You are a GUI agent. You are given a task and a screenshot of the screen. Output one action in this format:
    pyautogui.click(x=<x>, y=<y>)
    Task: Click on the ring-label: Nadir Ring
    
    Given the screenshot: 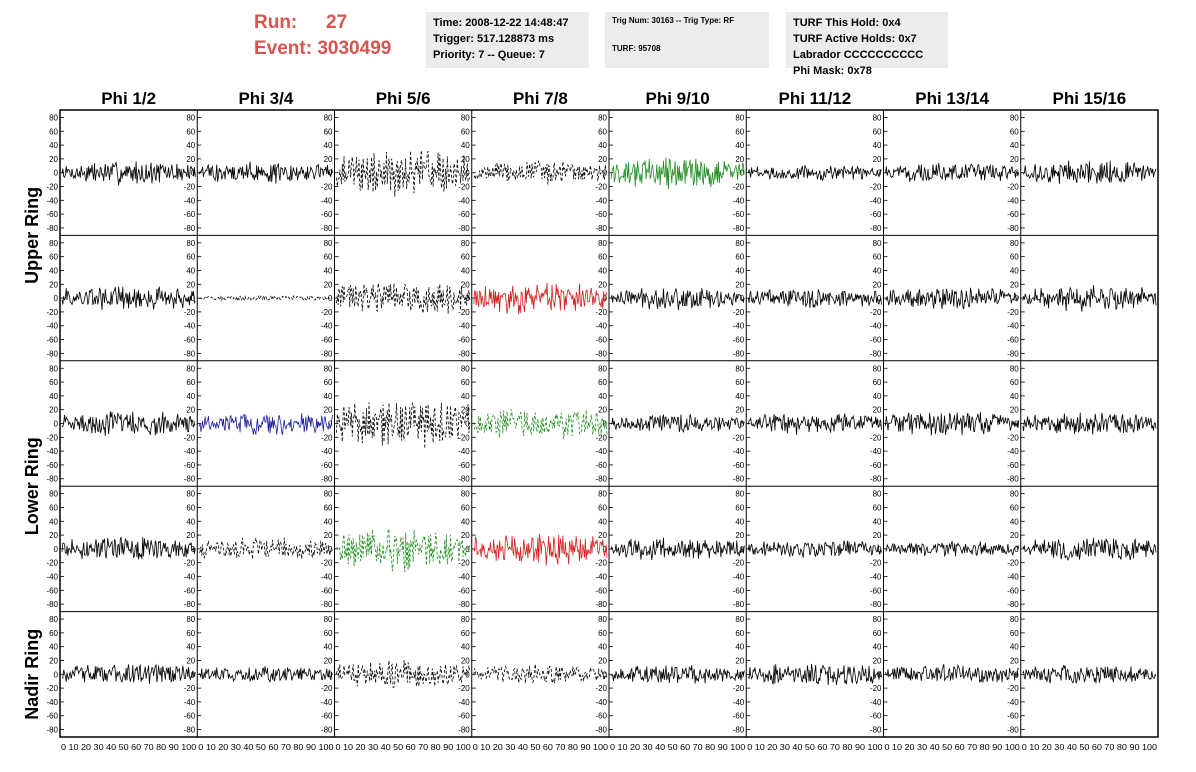 What is the action you would take?
    pyautogui.click(x=32, y=674)
    